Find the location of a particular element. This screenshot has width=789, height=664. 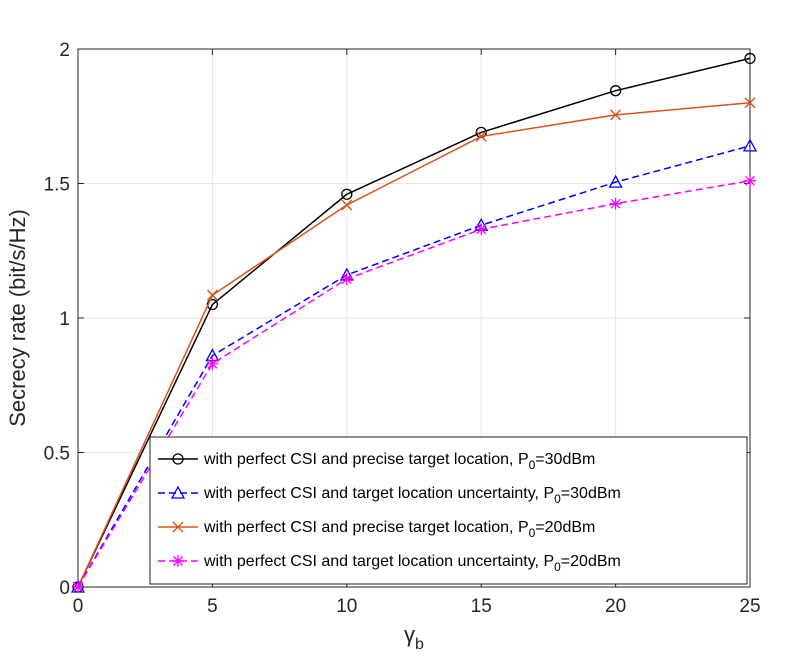

x-axis-label-symbol: γ is located at coordinates (409, 634).